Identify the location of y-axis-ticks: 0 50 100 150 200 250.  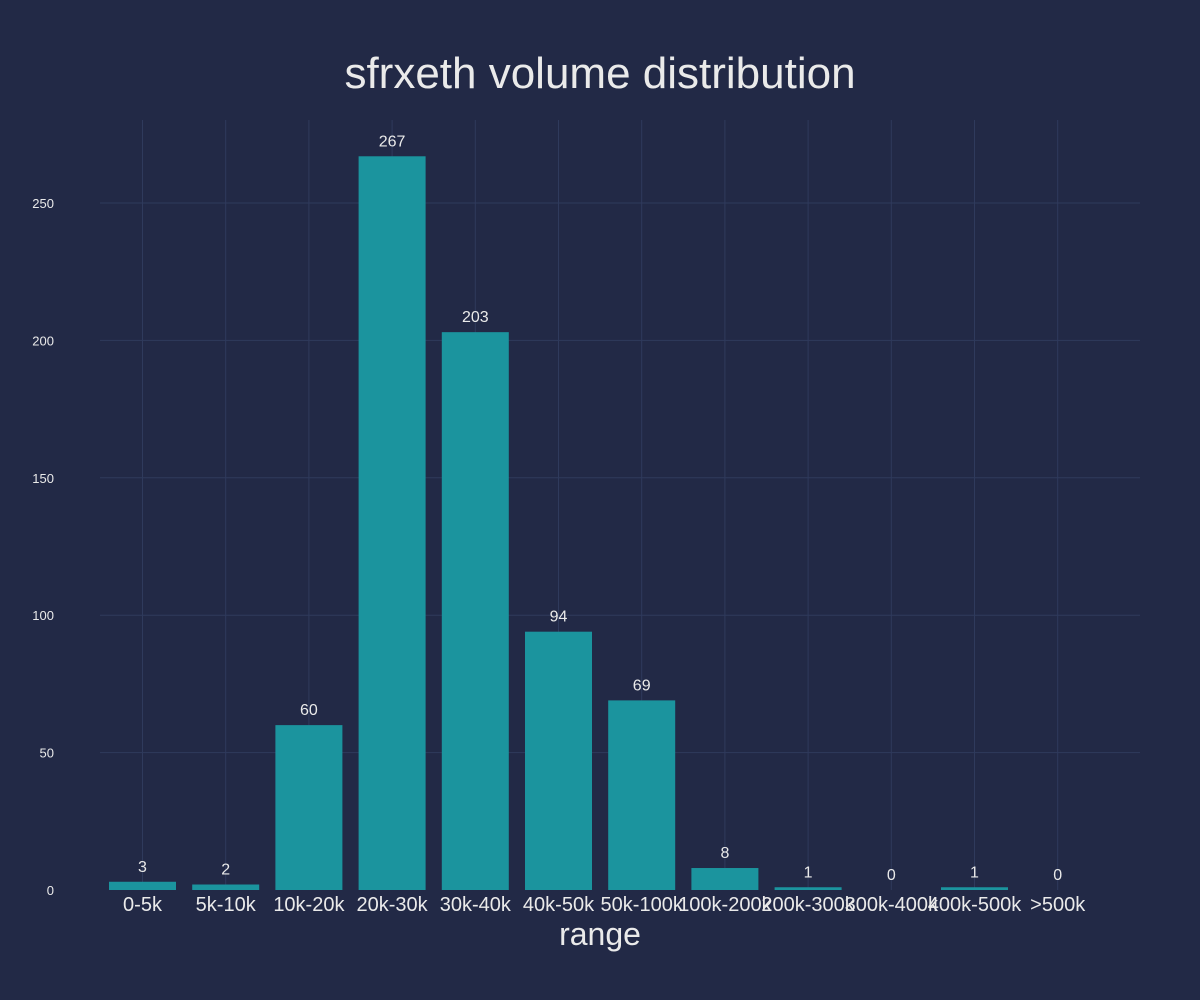
(43, 547).